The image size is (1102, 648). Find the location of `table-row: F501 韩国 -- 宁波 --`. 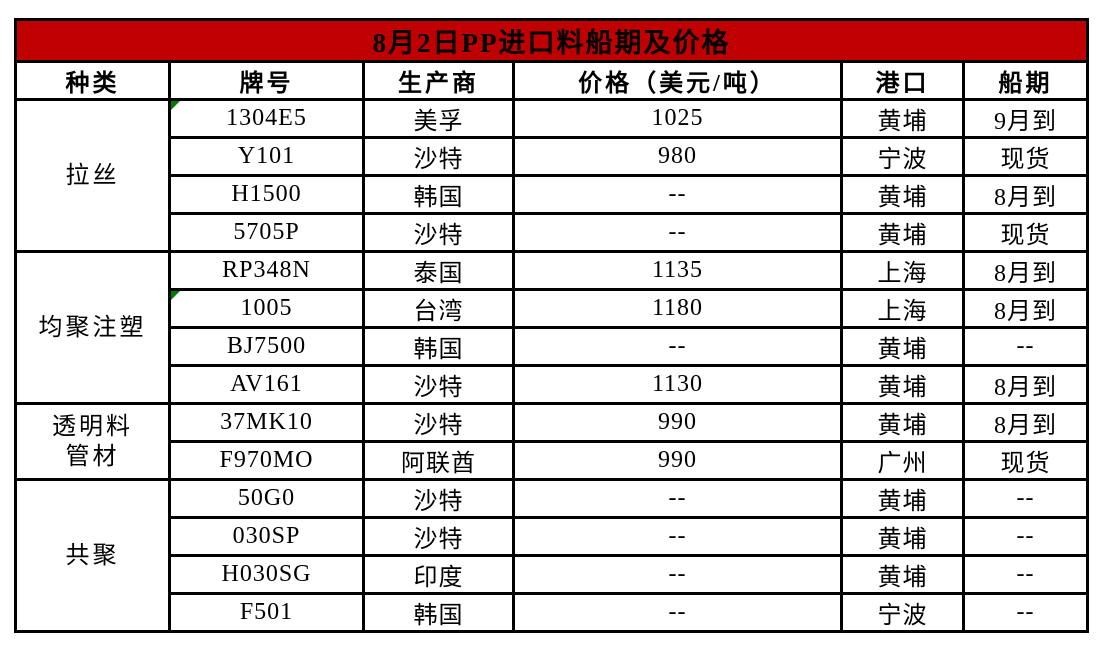

table-row: F501 韩国 -- 宁波 -- is located at coordinates (552, 612).